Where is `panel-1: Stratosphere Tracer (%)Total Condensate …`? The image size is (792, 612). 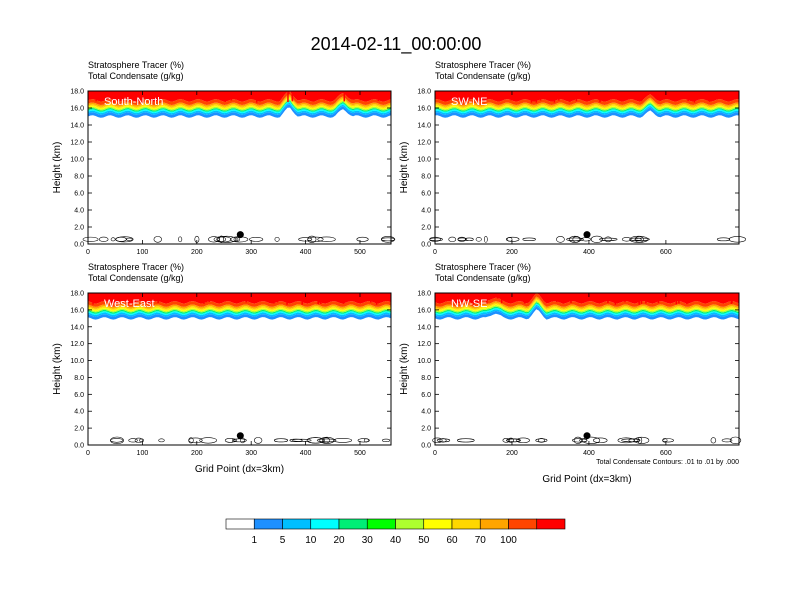
panel-1: Stratosphere Tracer (%)Total Condensate … is located at coordinates (224, 158).